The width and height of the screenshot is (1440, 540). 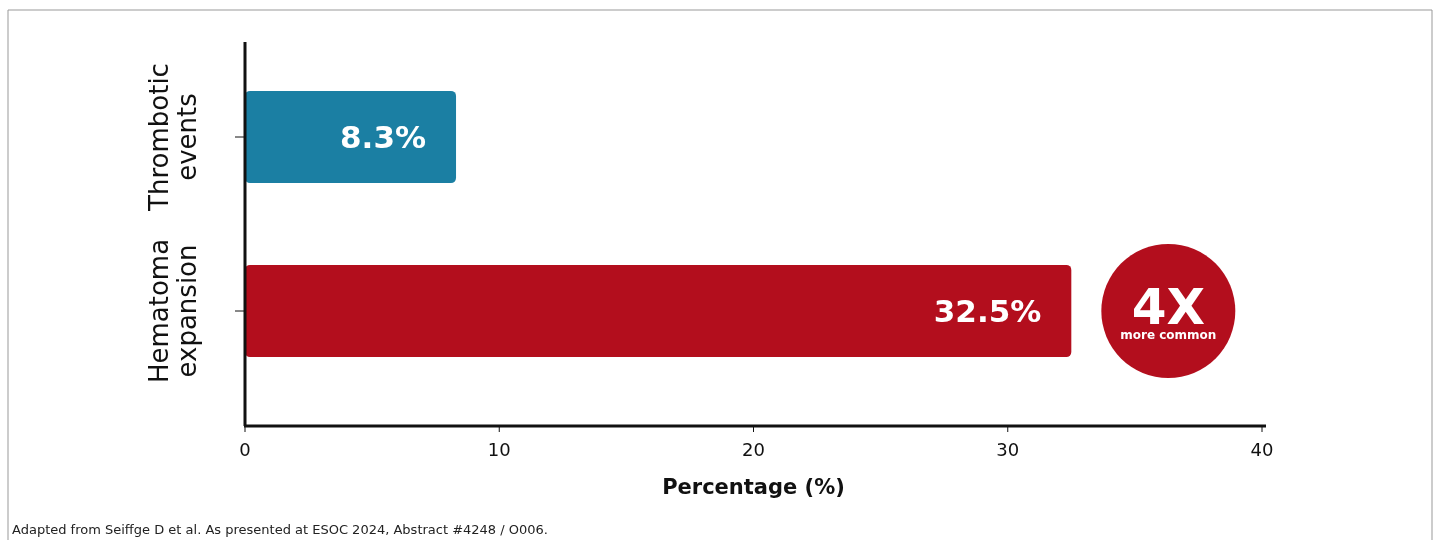 What do you see at coordinates (280, 529) in the screenshot?
I see `text: Adapted from Seiffge D et al. As presented at ESOC 2024, Abstract #4248 / O006.` at bounding box center [280, 529].